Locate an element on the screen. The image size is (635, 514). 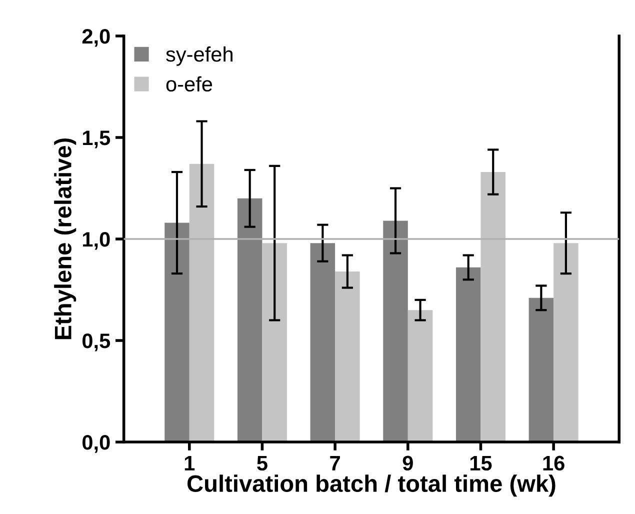
x-tick-label: 1 is located at coordinates (189, 463).